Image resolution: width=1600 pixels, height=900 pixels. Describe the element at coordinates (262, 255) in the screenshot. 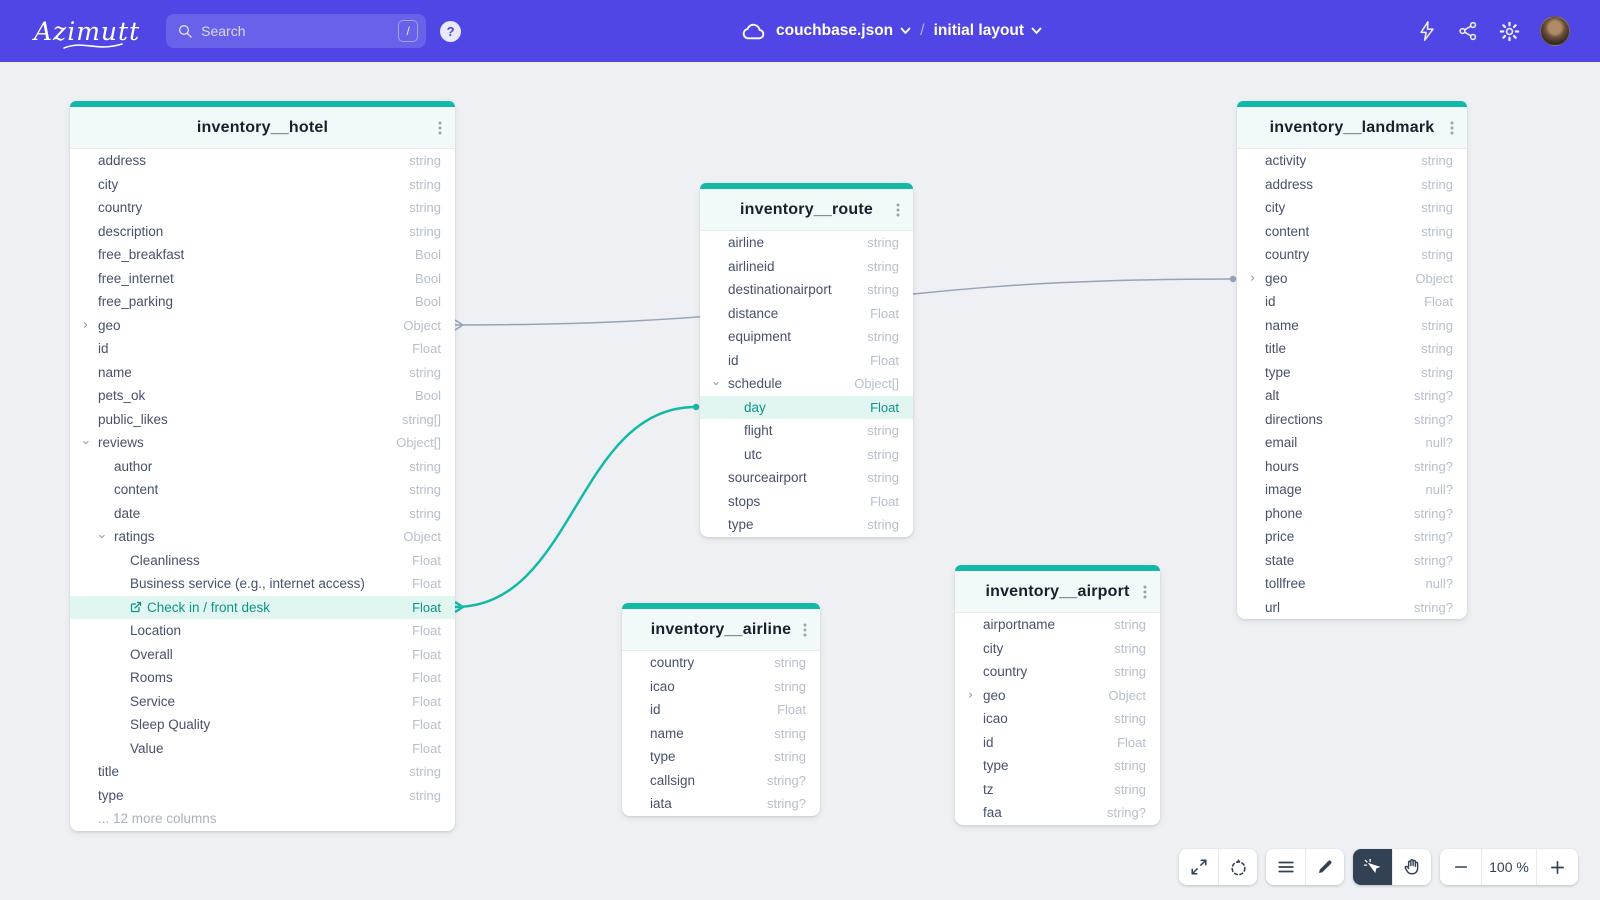

I see `column-row-free_breakfast: free_breakfast Bool` at that location.